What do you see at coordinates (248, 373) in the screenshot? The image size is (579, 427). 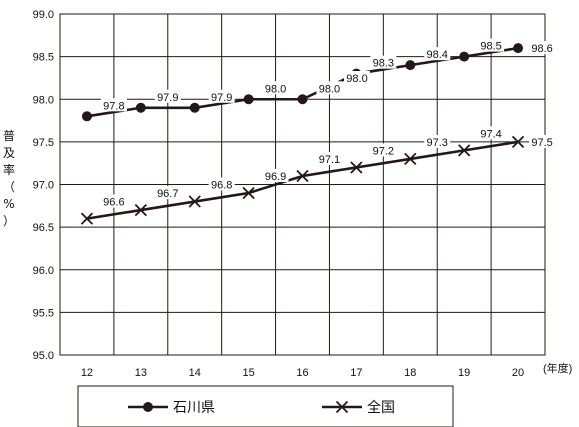 I see `x-tick-label: 15` at bounding box center [248, 373].